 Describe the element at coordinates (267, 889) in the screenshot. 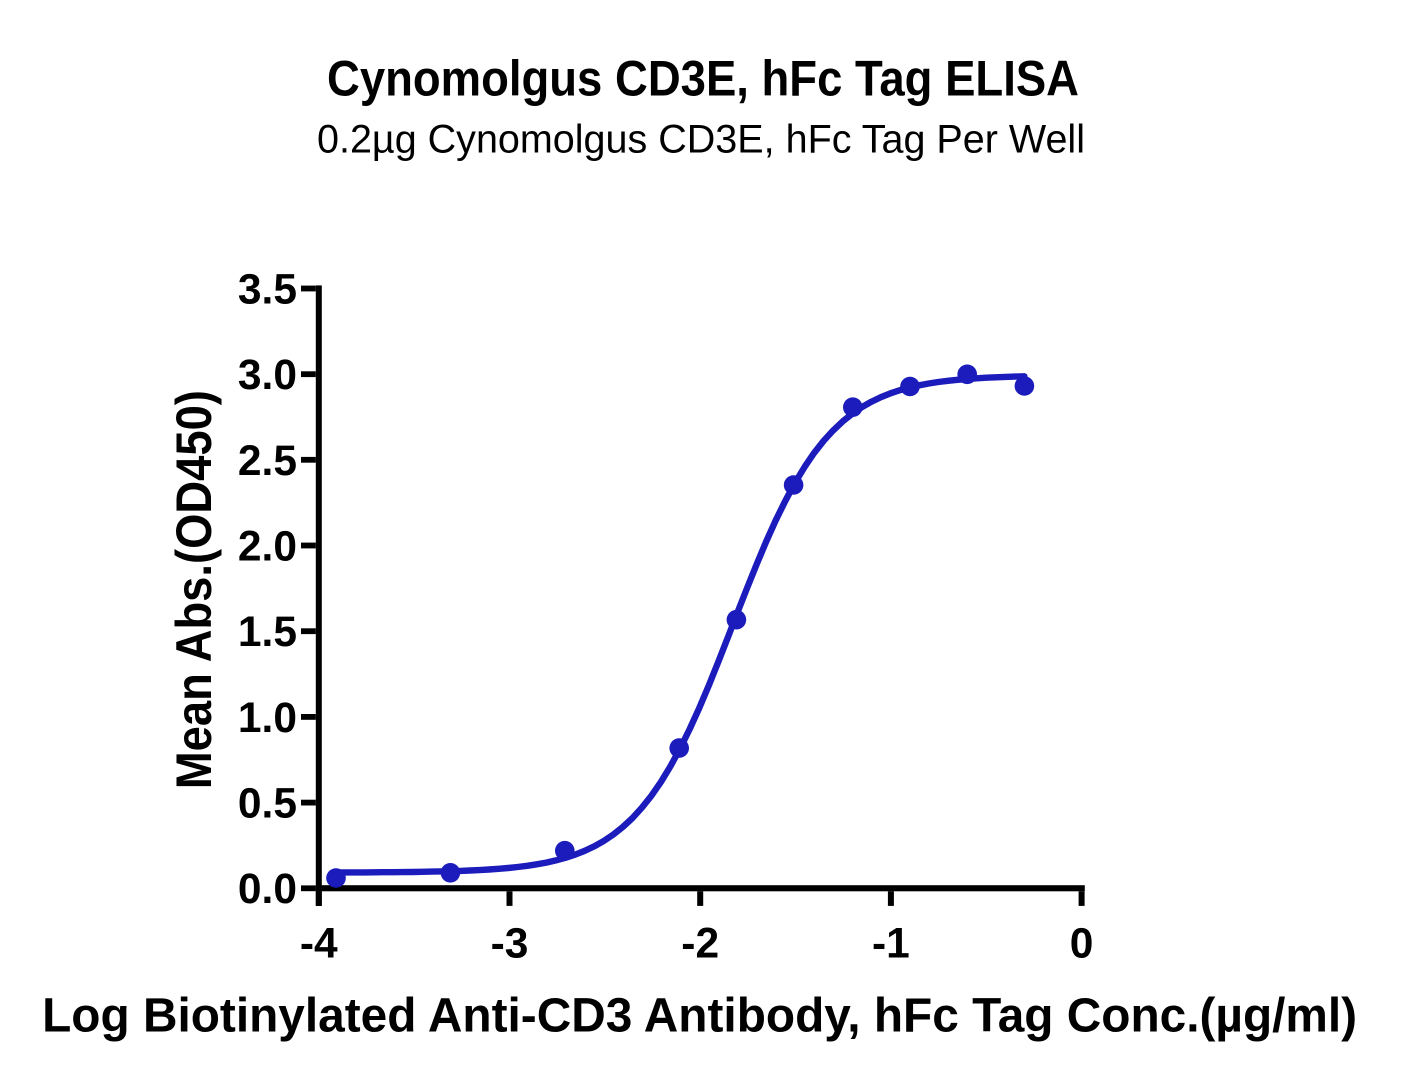

I see `svg-text: 0.0` at that location.